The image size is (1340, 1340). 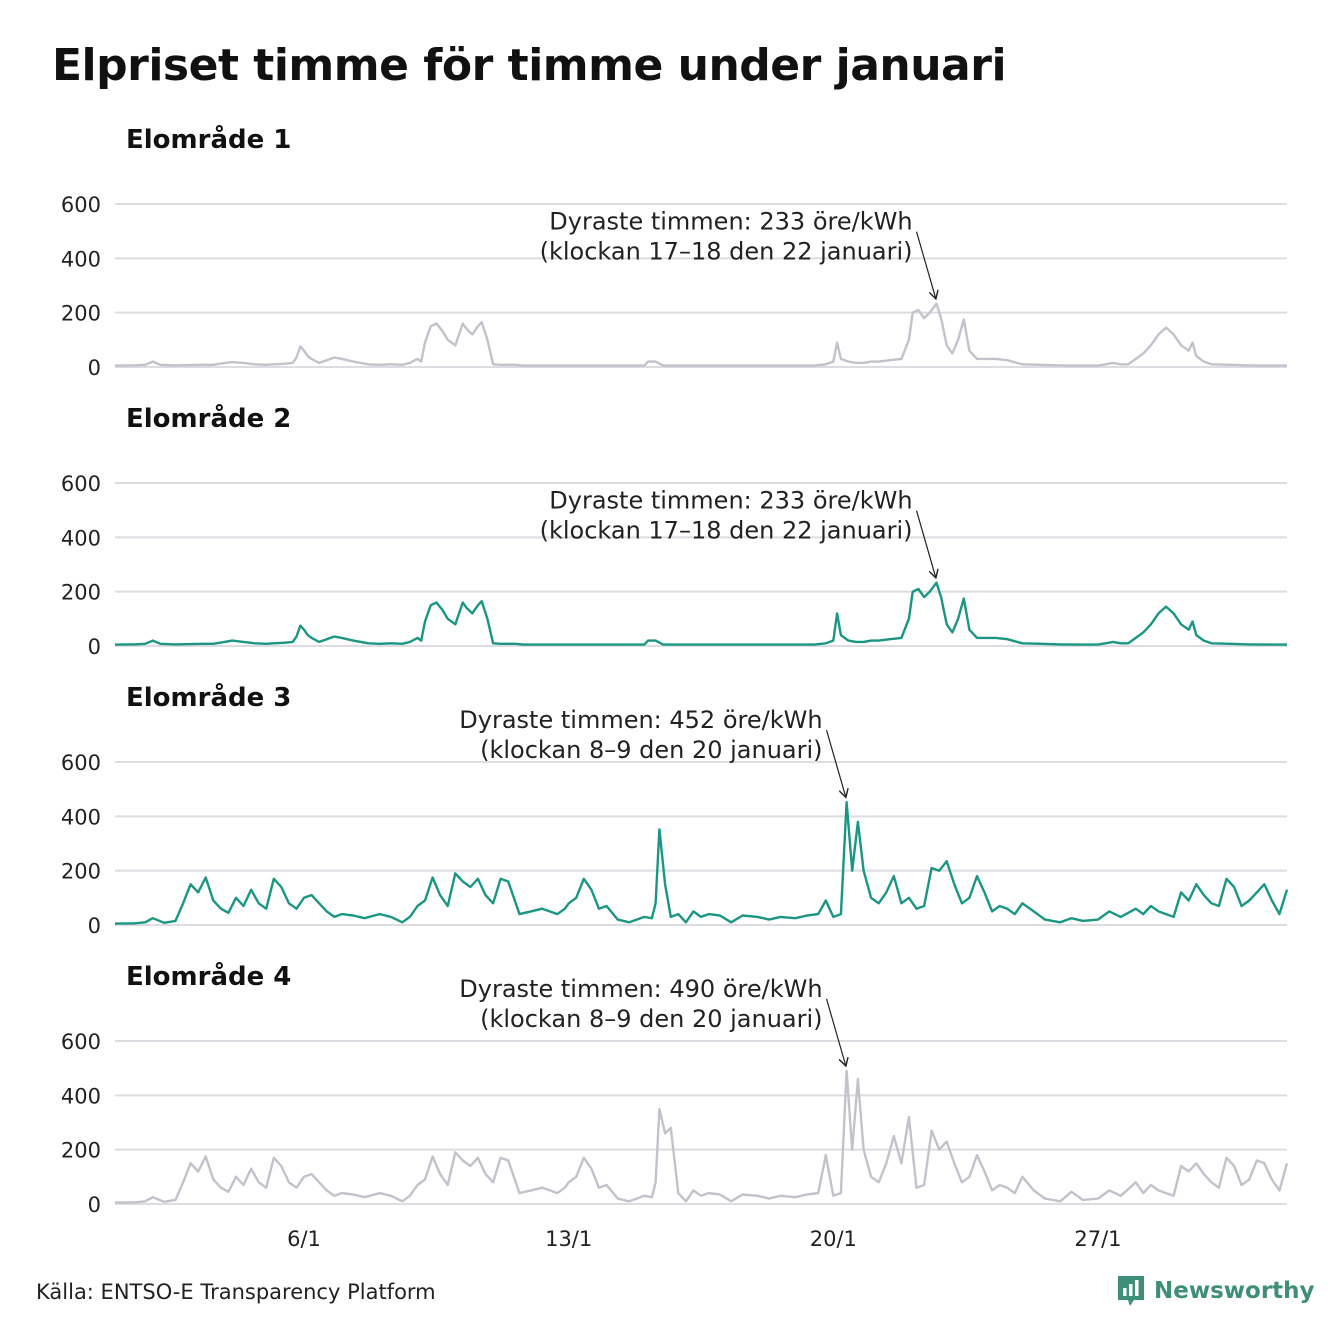 What do you see at coordinates (208, 697) in the screenshot?
I see `panel-title: Elområde 3` at bounding box center [208, 697].